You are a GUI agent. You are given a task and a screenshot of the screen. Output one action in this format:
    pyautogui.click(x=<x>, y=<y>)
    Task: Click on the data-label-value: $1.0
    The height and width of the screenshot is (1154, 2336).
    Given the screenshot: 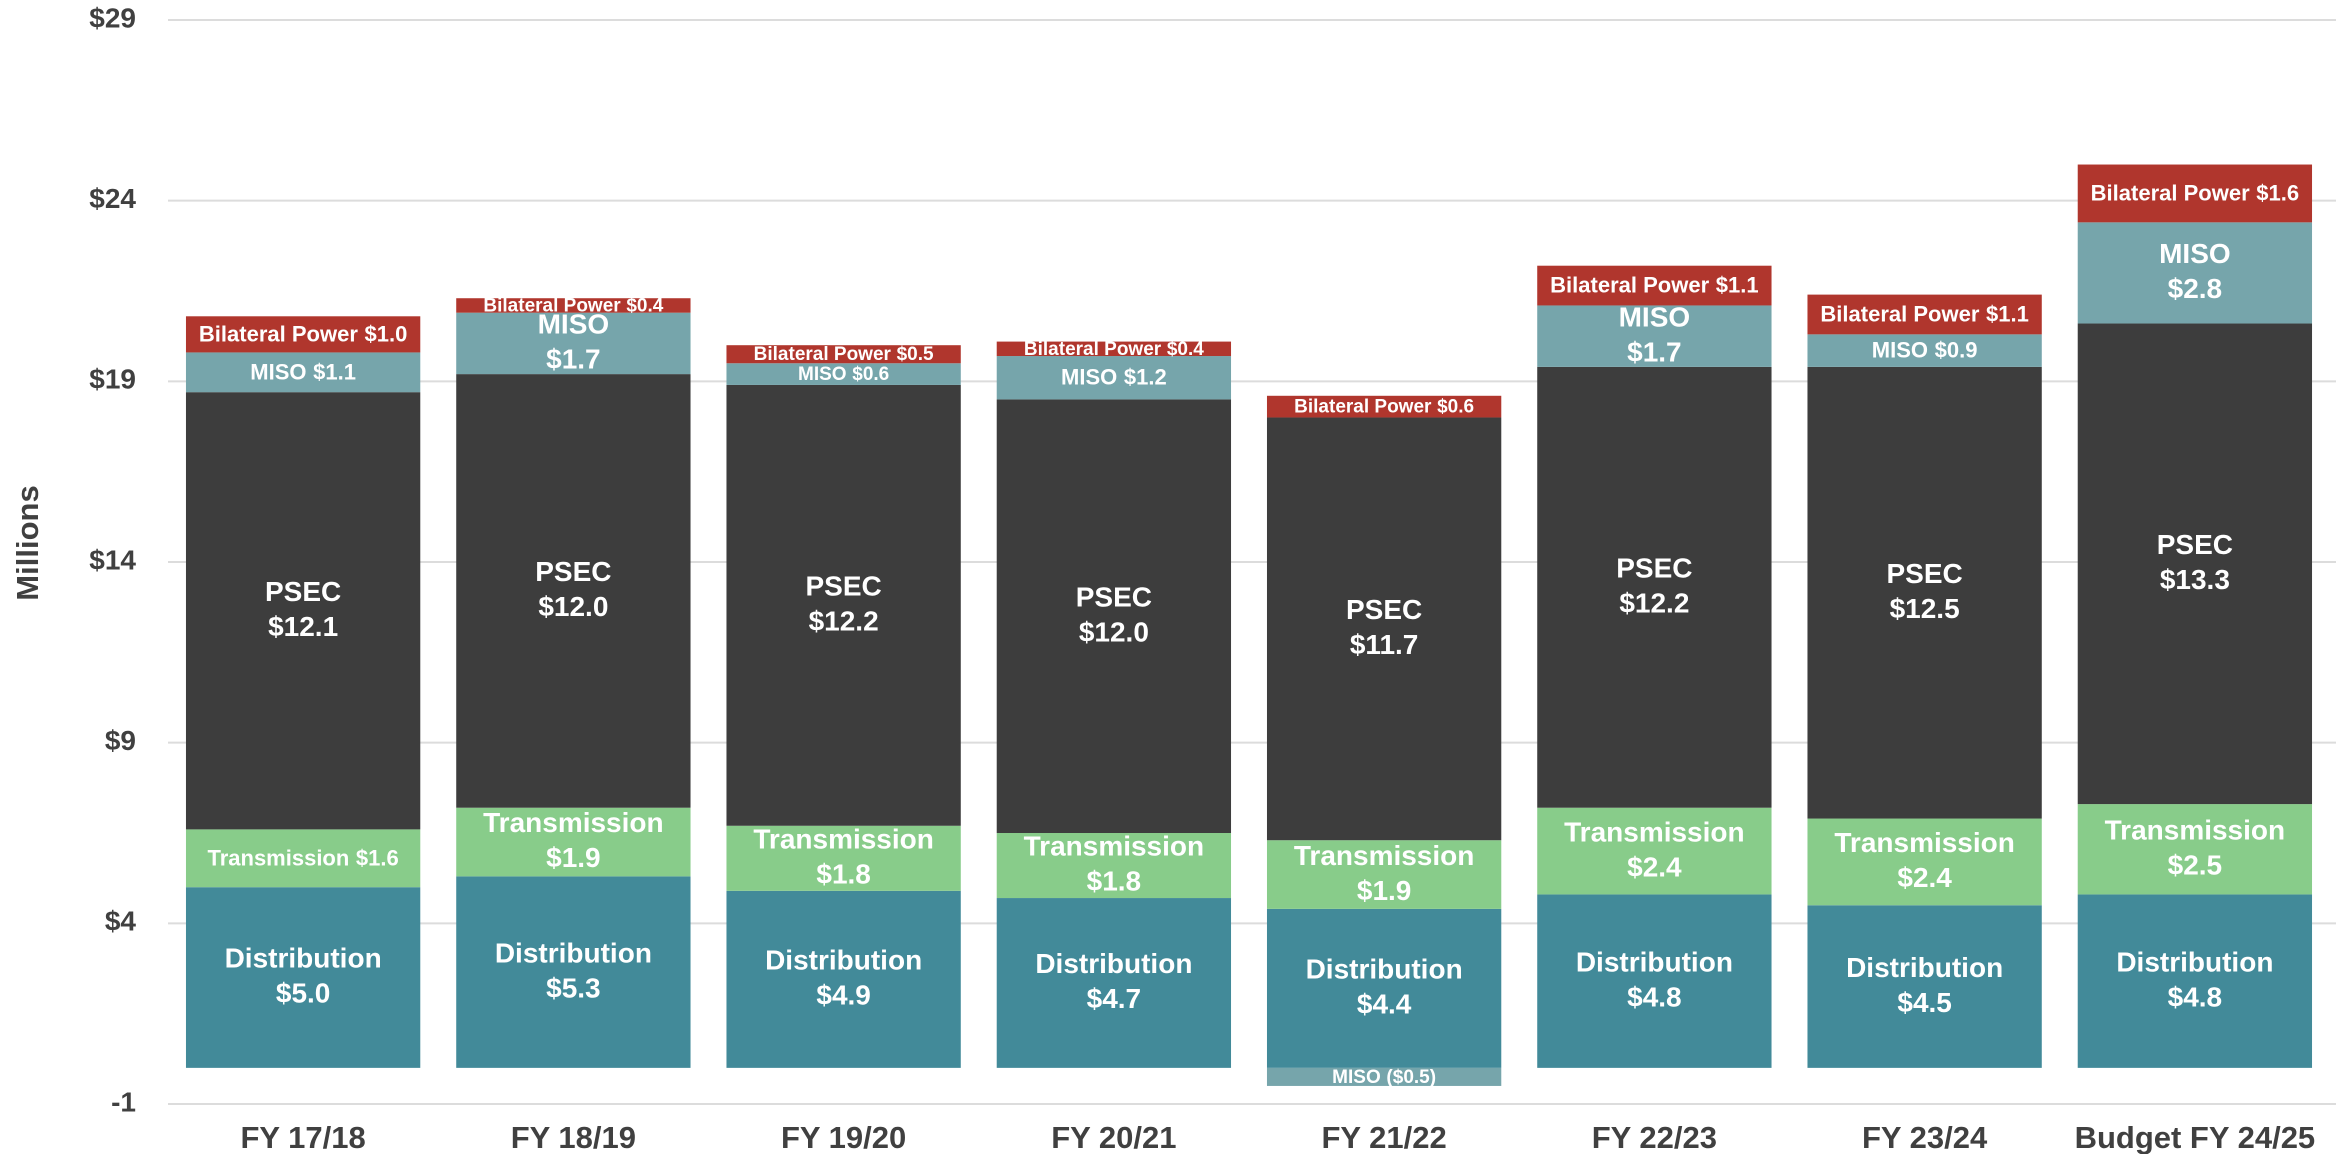 What is the action you would take?
    pyautogui.click(x=385, y=333)
    